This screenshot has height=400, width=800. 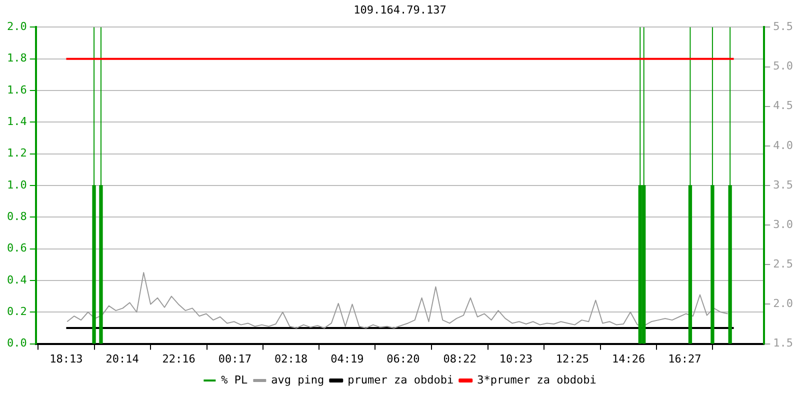 I want to click on x-tick-label: 06:20, so click(x=403, y=359).